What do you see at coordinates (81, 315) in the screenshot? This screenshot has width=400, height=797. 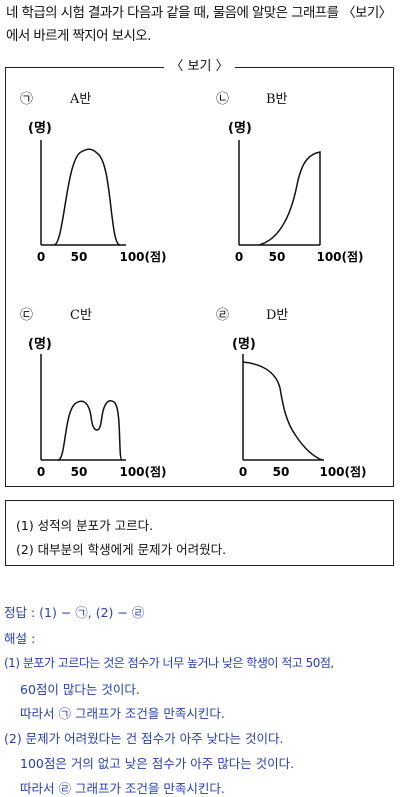 I see `panel-c-name: C반` at bounding box center [81, 315].